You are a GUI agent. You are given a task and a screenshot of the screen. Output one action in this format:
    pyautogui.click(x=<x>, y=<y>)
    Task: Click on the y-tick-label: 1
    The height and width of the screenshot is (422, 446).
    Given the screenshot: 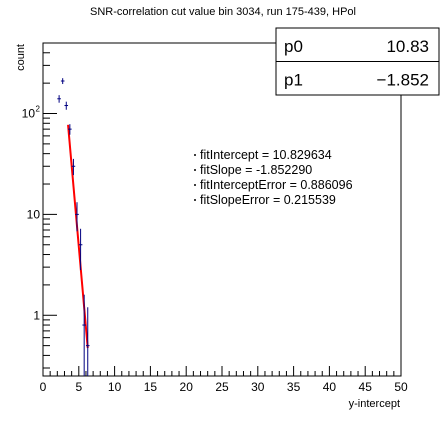 What is the action you would take?
    pyautogui.click(x=36, y=315)
    